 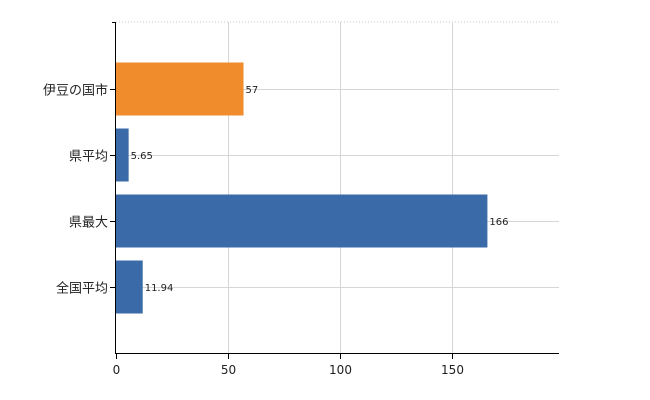 I want to click on data-label: 57, so click(x=252, y=90).